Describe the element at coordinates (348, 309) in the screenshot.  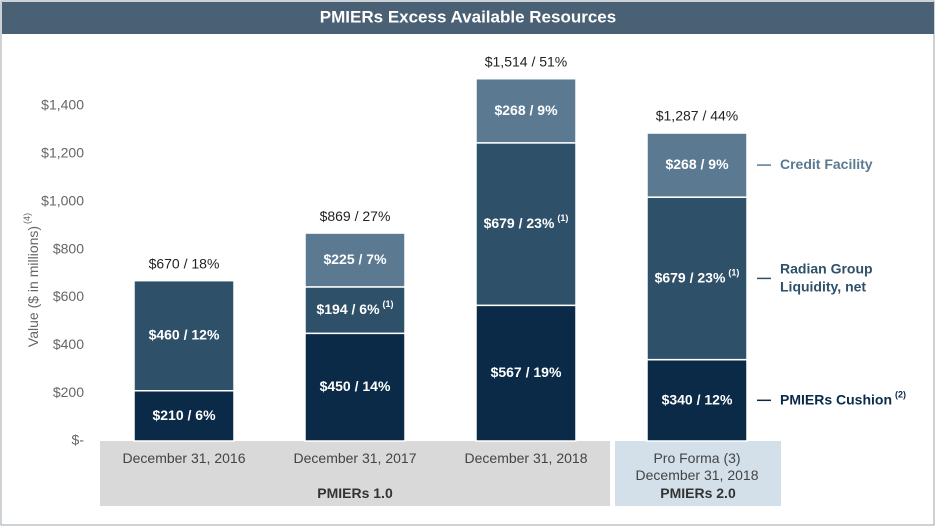
I see `value-label-text: $194 / 6%` at that location.